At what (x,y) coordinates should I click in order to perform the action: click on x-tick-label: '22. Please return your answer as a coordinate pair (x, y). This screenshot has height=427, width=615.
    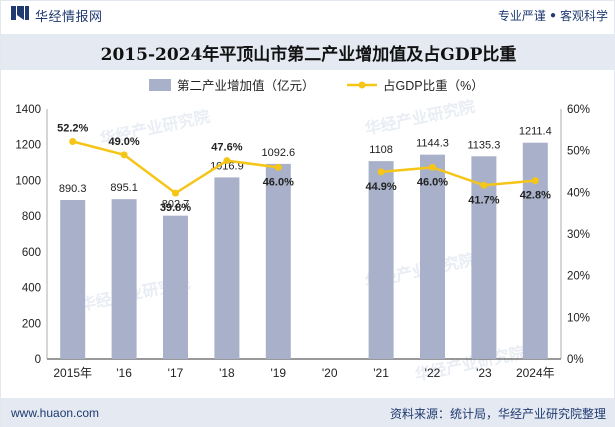
    Looking at the image, I should click on (433, 373).